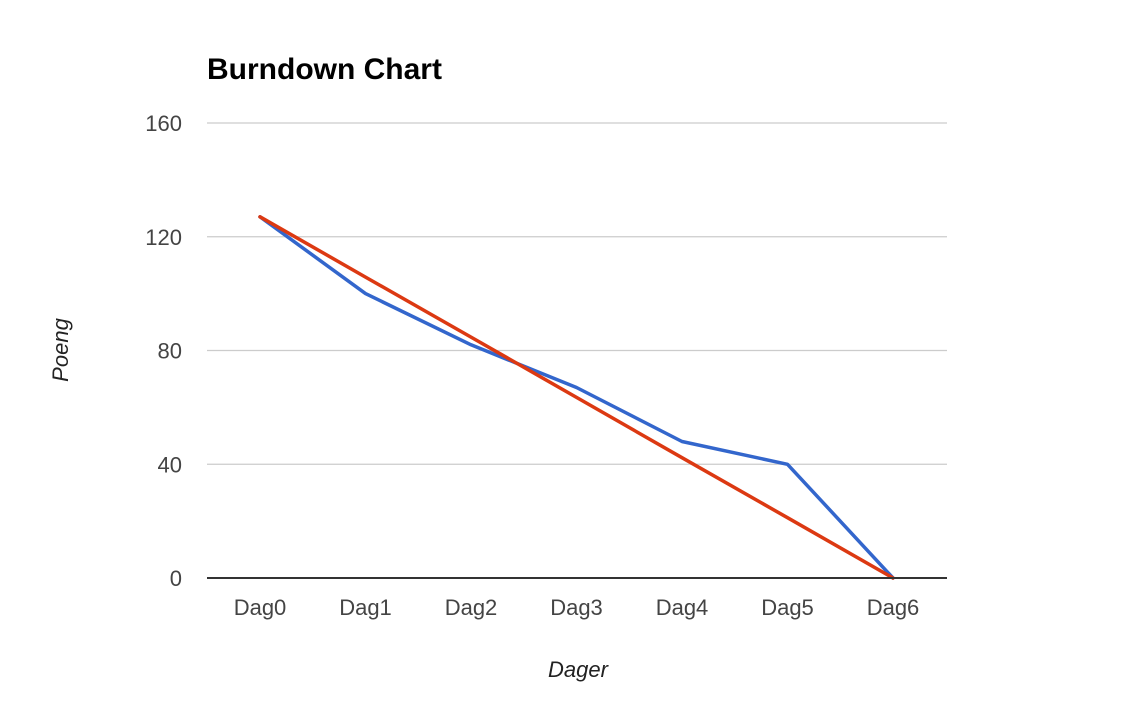 This screenshot has width=1130, height=706. Describe the element at coordinates (60, 349) in the screenshot. I see `y-axis-title: Poeng` at that location.